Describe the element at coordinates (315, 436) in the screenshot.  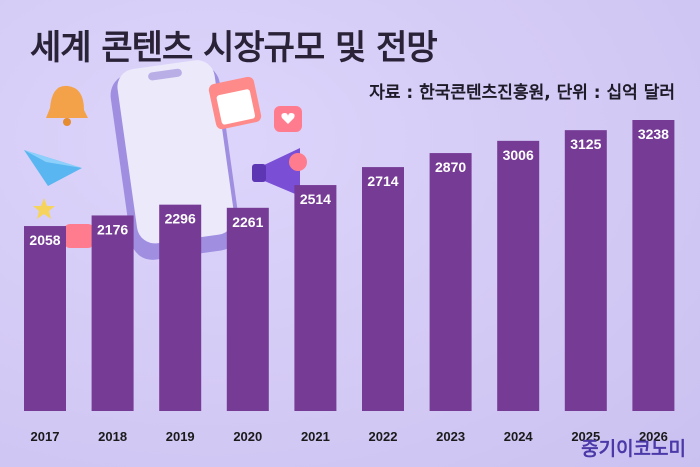
I see `x-tick-2021: 2021` at that location.